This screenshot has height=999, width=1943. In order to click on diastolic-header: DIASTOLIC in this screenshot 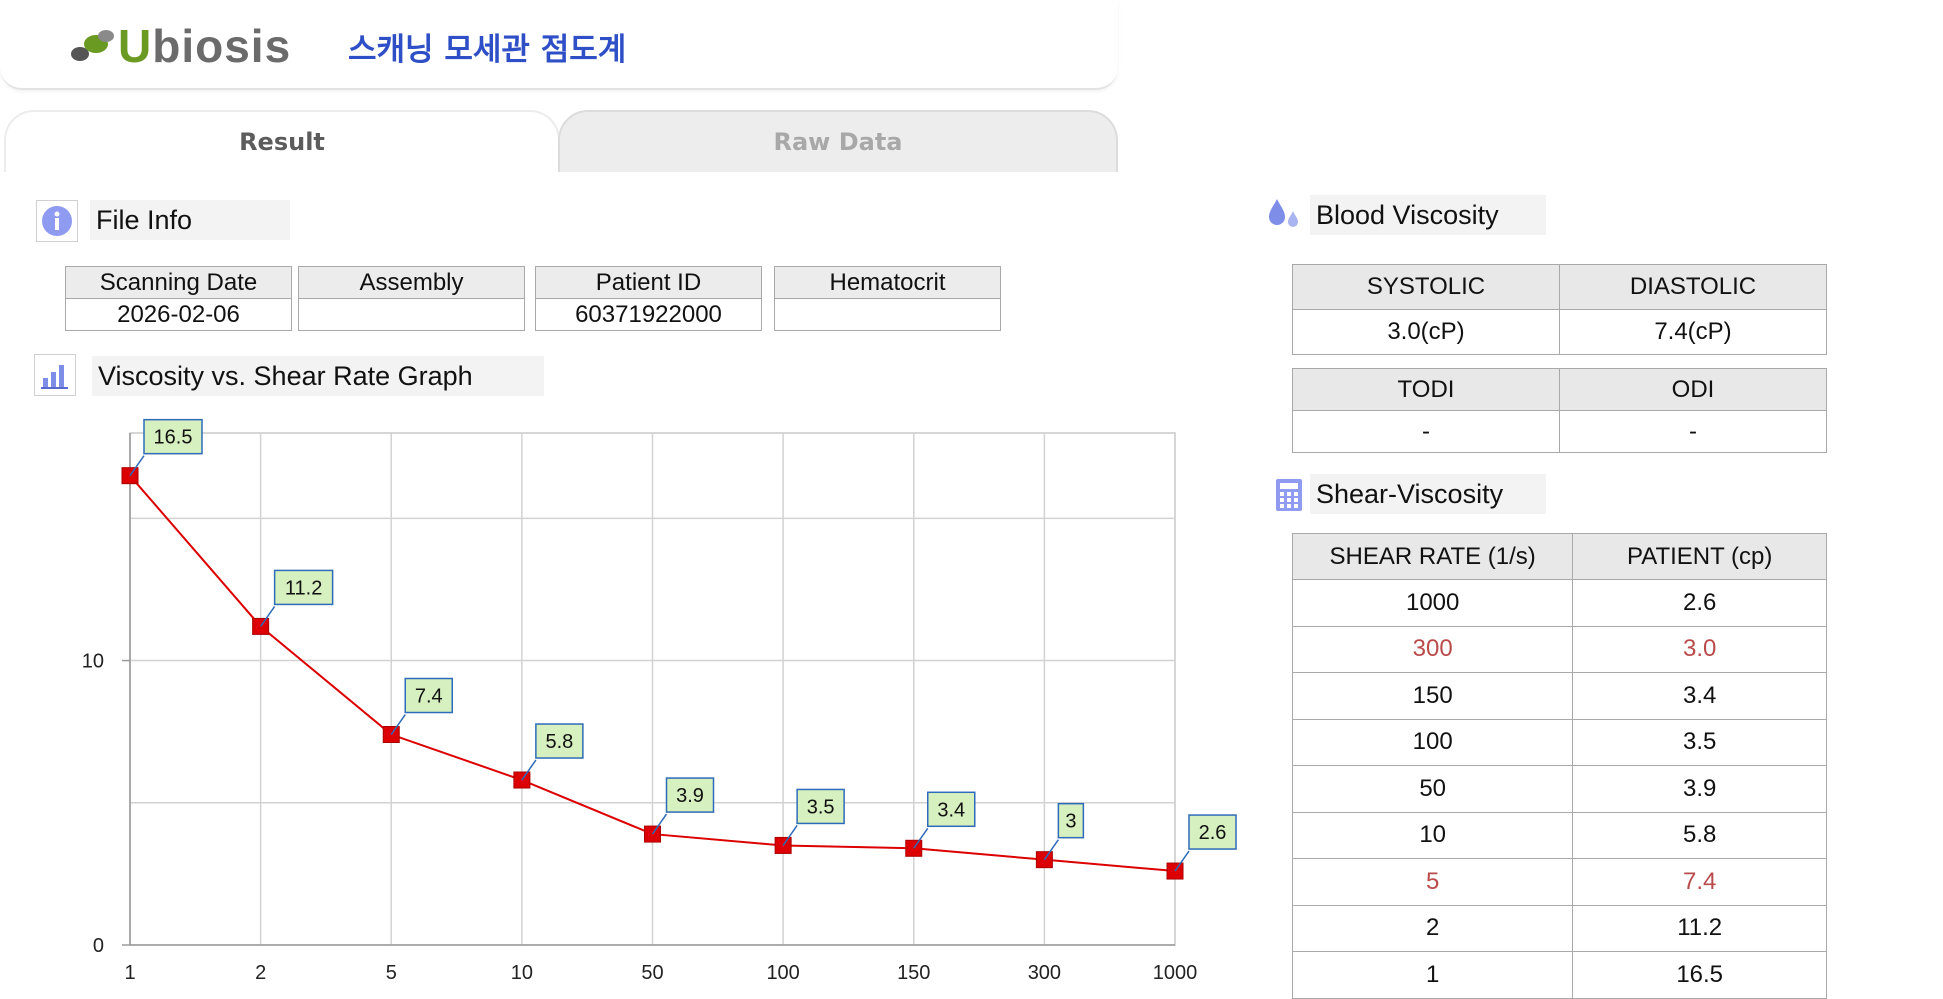, I will do `click(1693, 287)`.